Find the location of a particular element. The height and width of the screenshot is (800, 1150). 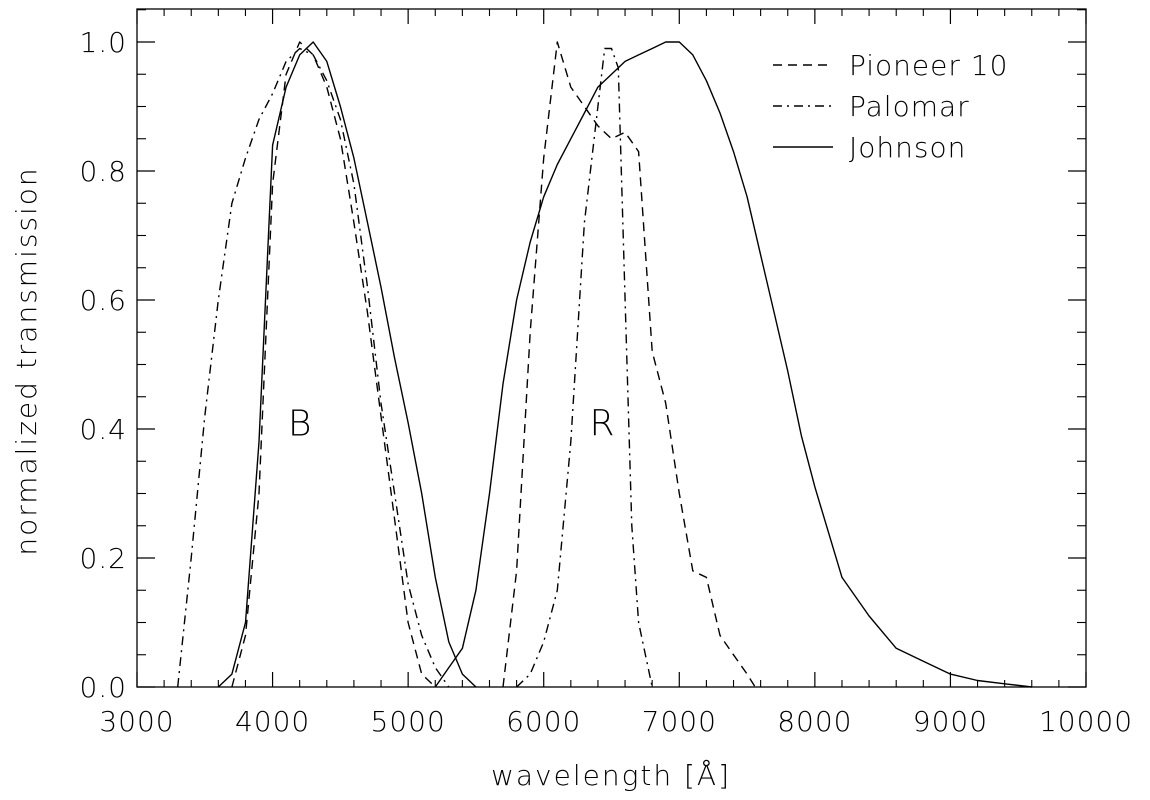

legend-label: Johnson is located at coordinates (907, 147).